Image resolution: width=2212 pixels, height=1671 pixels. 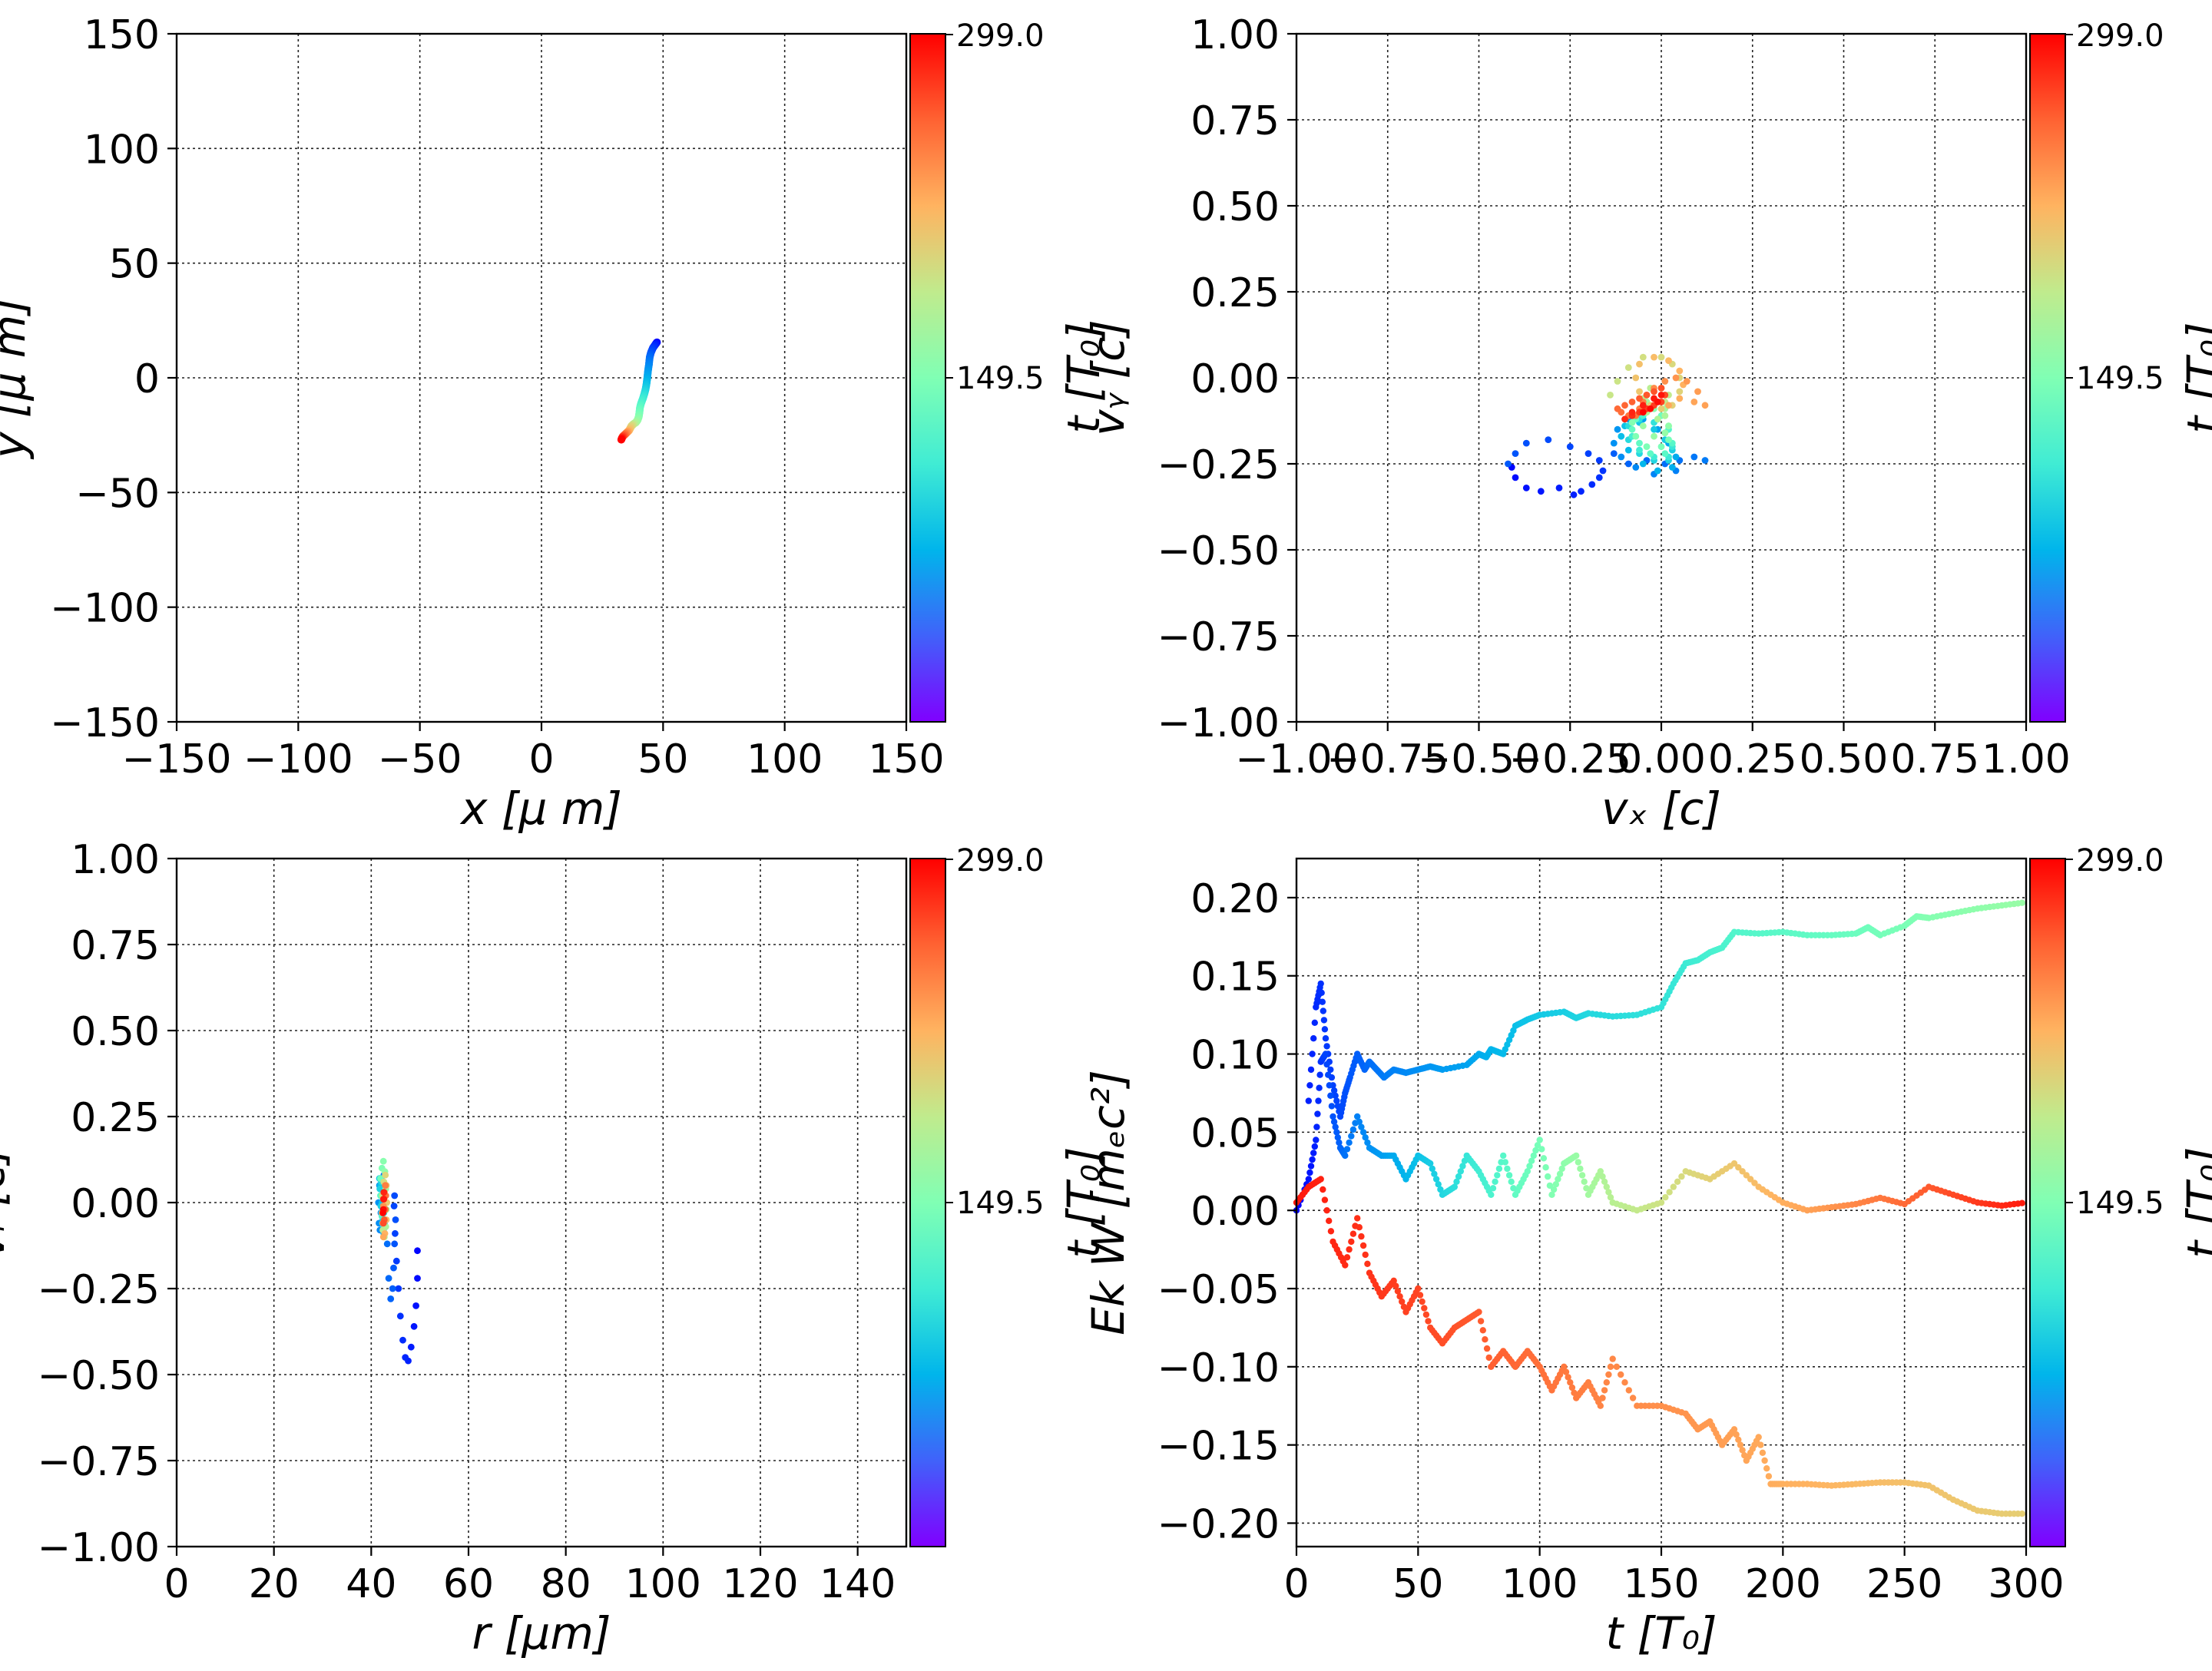 What do you see at coordinates (1844, 759) in the screenshot?
I see `x-tick-label: 0.50` at bounding box center [1844, 759].